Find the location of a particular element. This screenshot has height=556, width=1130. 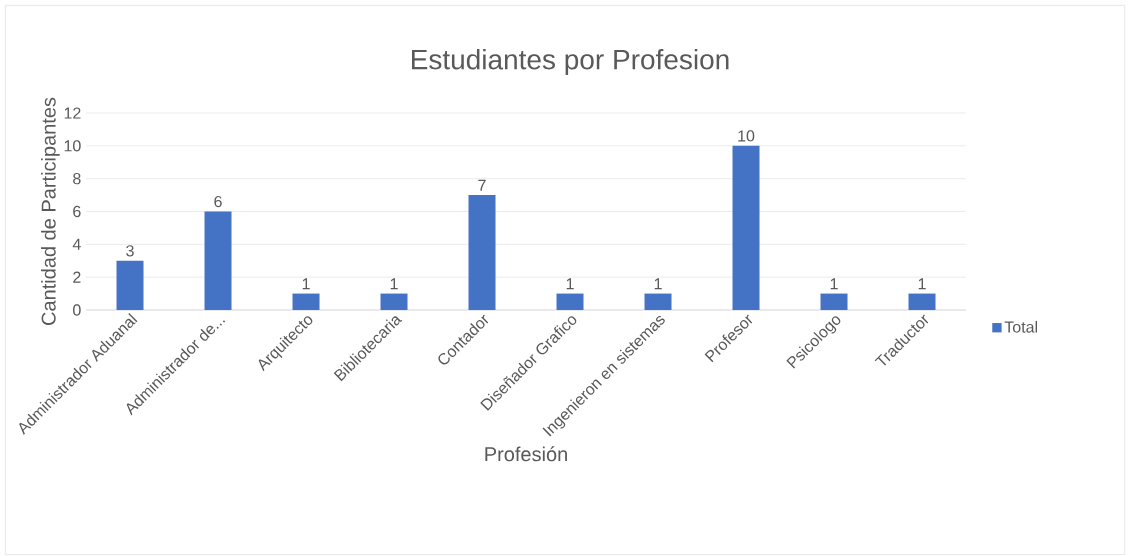

y-tick-label: 10 is located at coordinates (72, 146).